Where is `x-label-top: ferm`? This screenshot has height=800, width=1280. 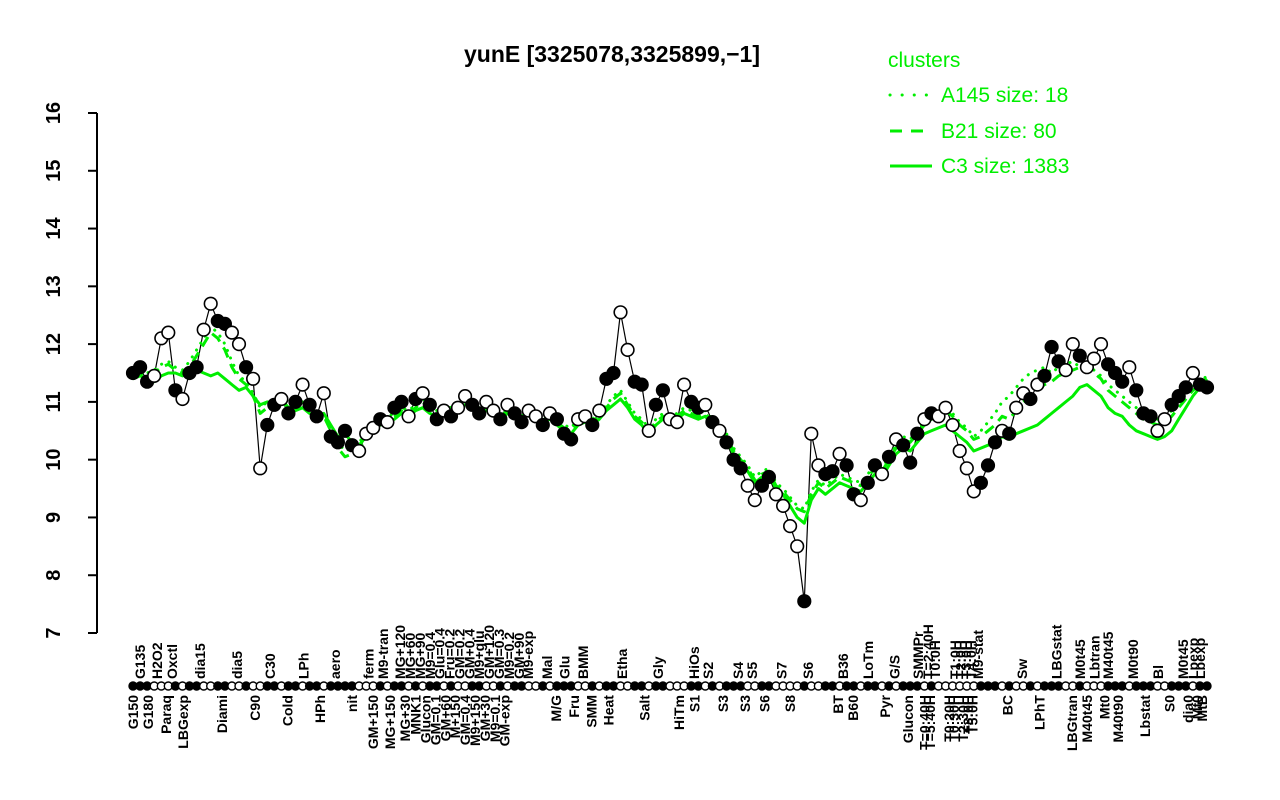
x-label-top: ferm is located at coordinates (368, 664).